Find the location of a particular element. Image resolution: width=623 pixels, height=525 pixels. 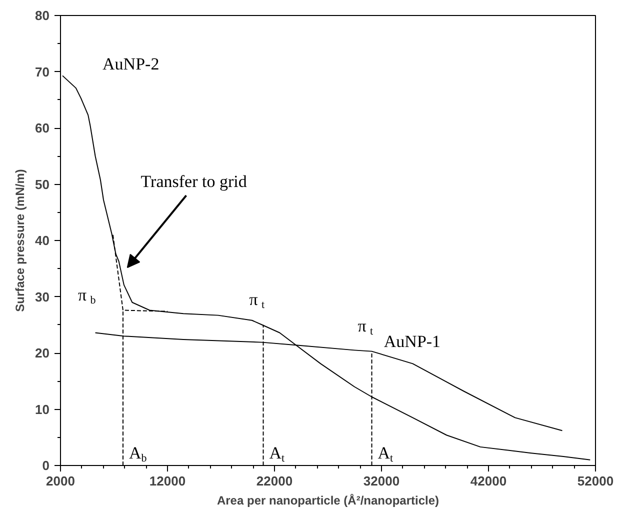

y-tick-label: 40 is located at coordinates (42, 240).